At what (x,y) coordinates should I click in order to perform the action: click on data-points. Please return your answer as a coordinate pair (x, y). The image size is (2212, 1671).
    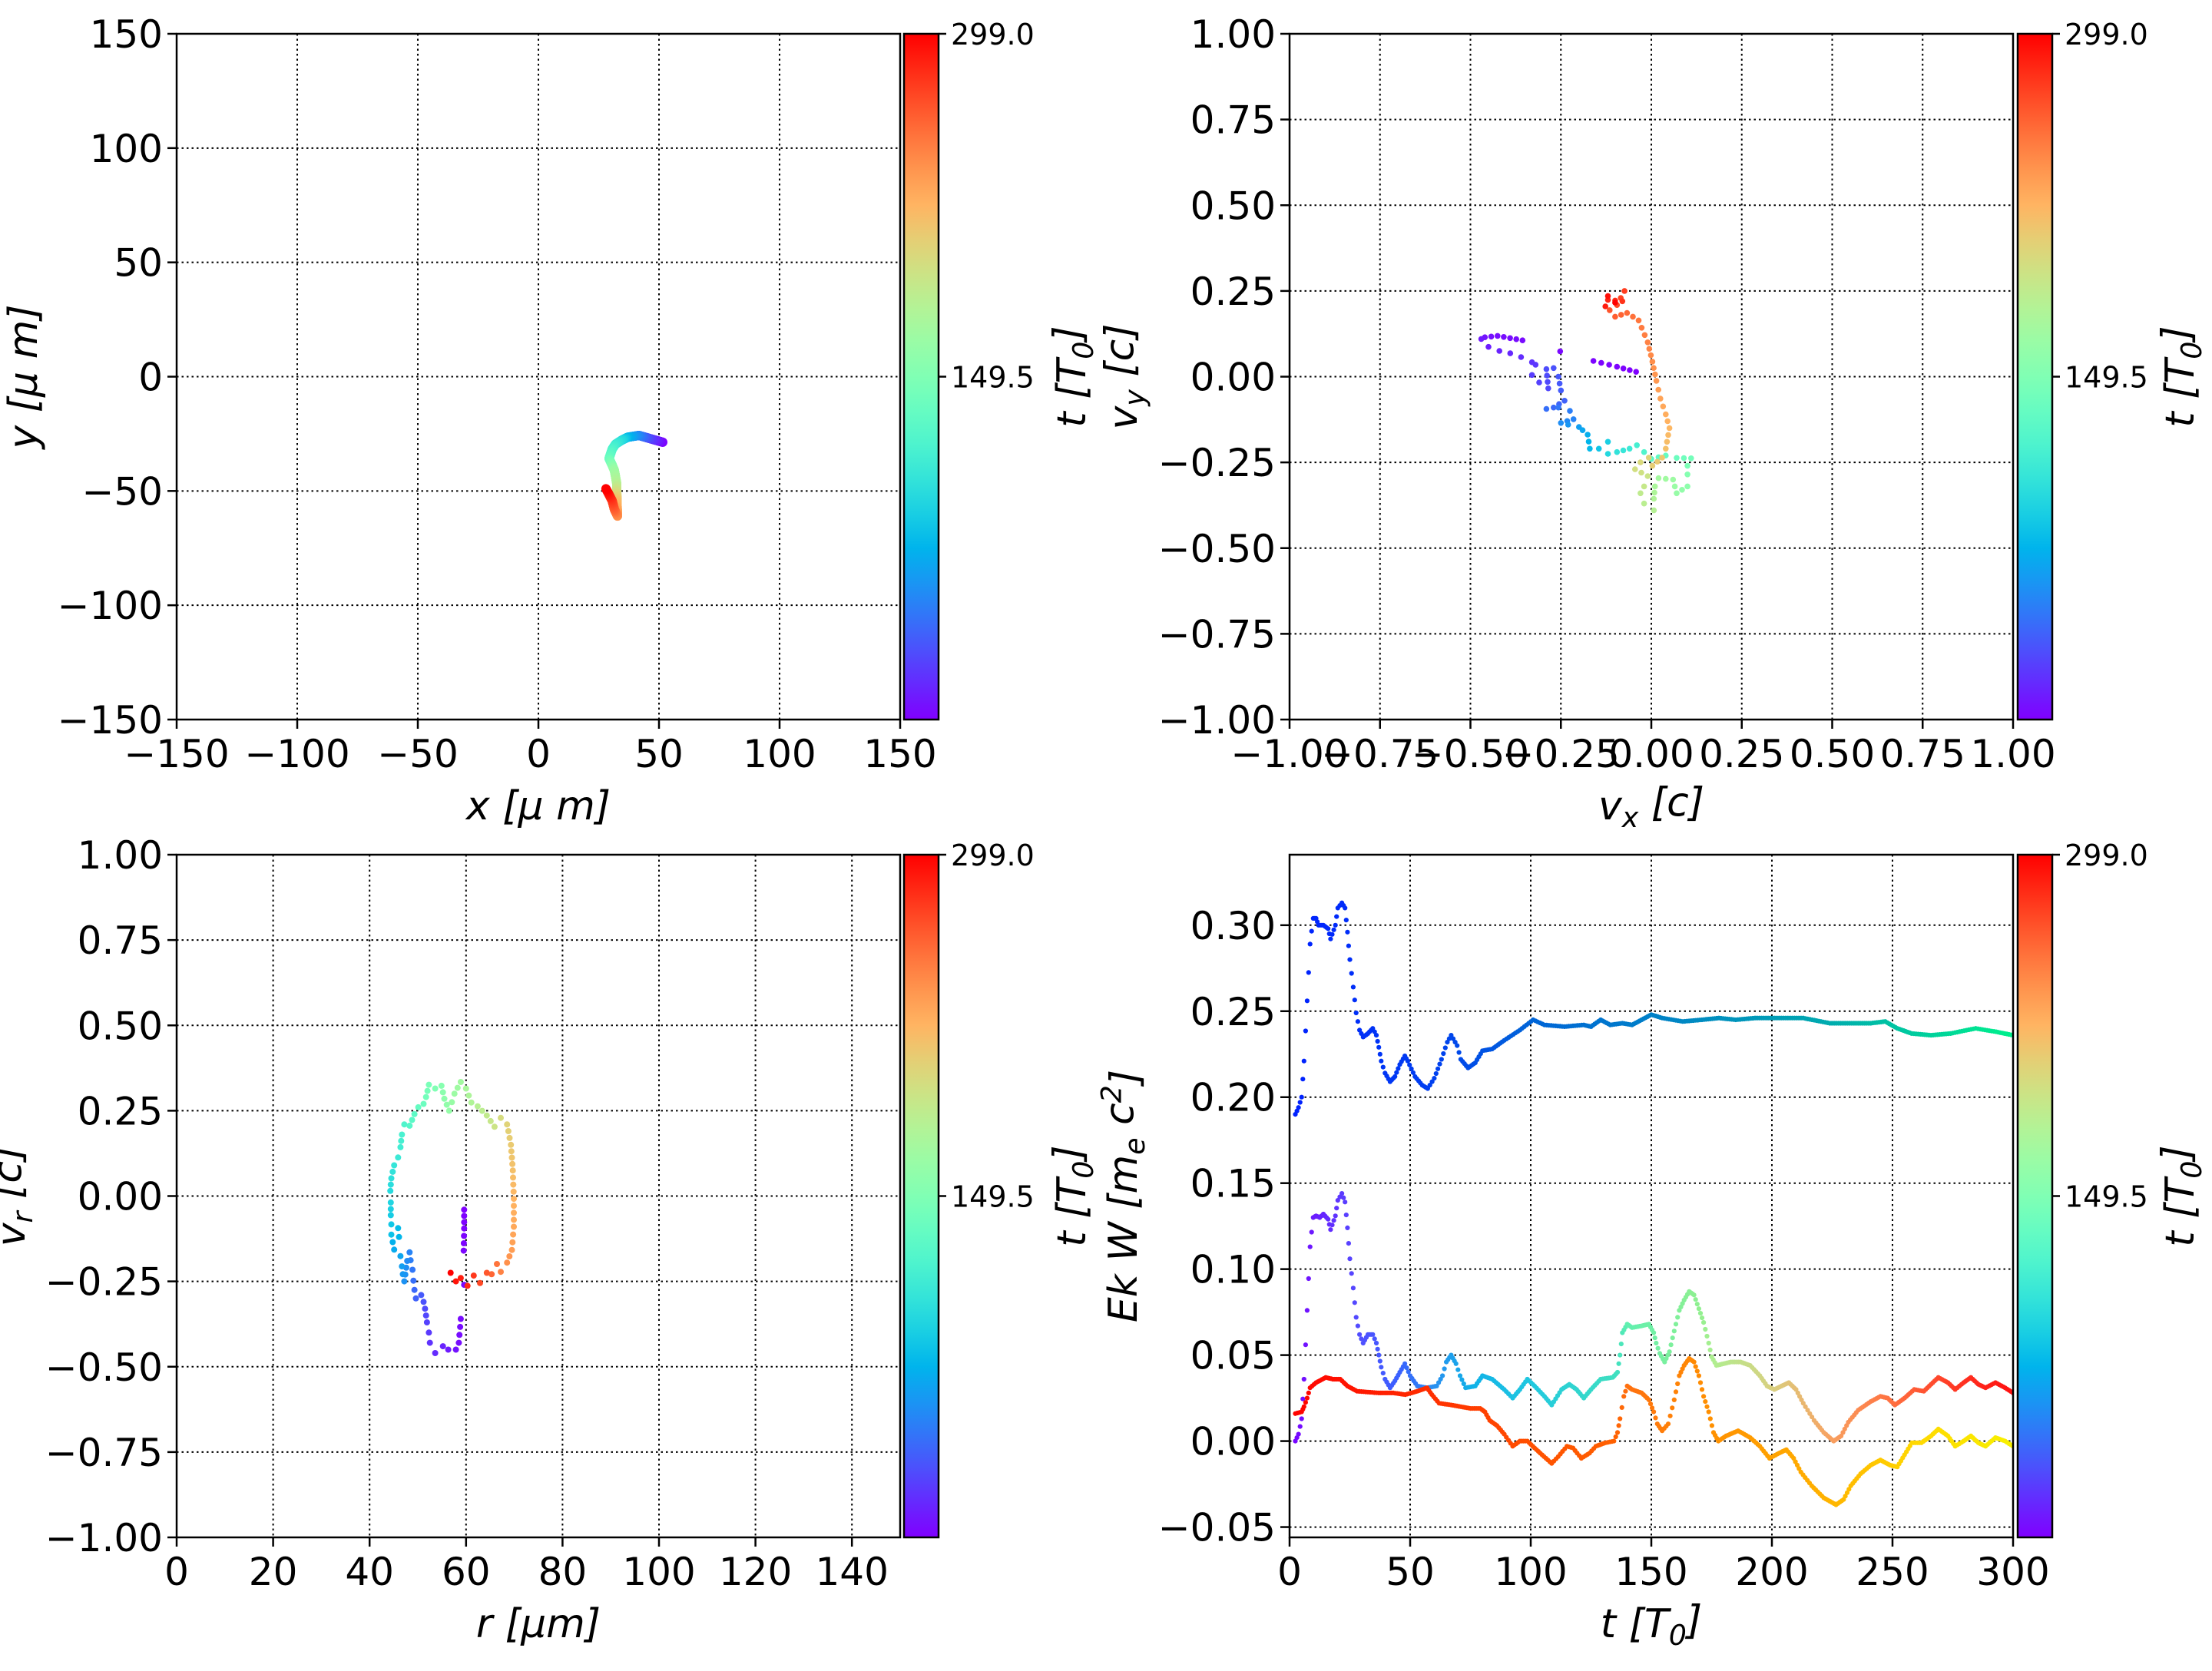
    Looking at the image, I should click on (634, 476).